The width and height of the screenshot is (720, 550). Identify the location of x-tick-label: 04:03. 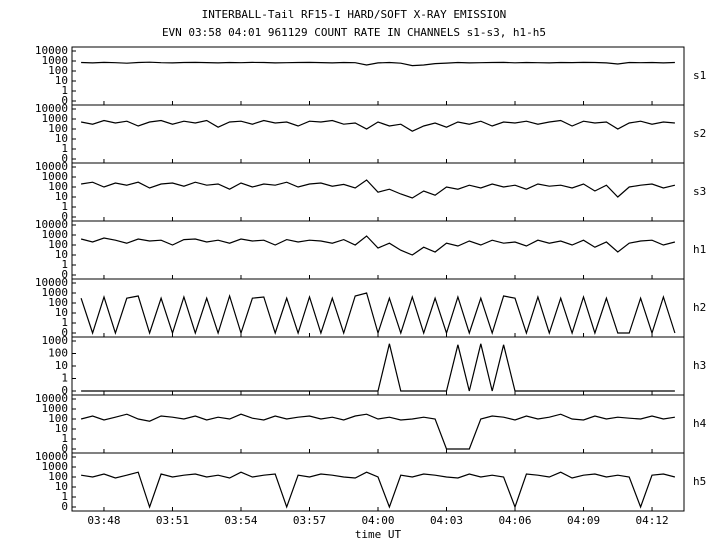
(446, 520).